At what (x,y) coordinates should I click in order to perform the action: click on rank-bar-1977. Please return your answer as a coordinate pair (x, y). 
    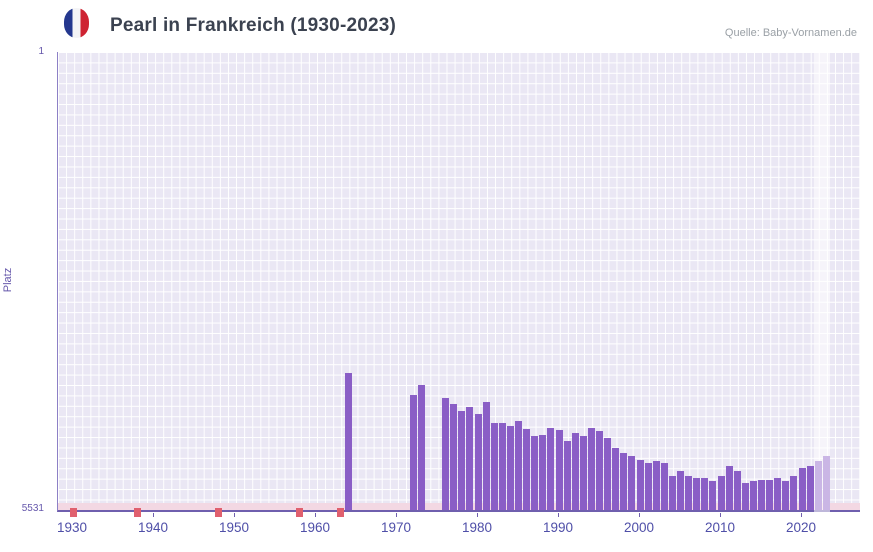
    Looking at the image, I should click on (454, 456).